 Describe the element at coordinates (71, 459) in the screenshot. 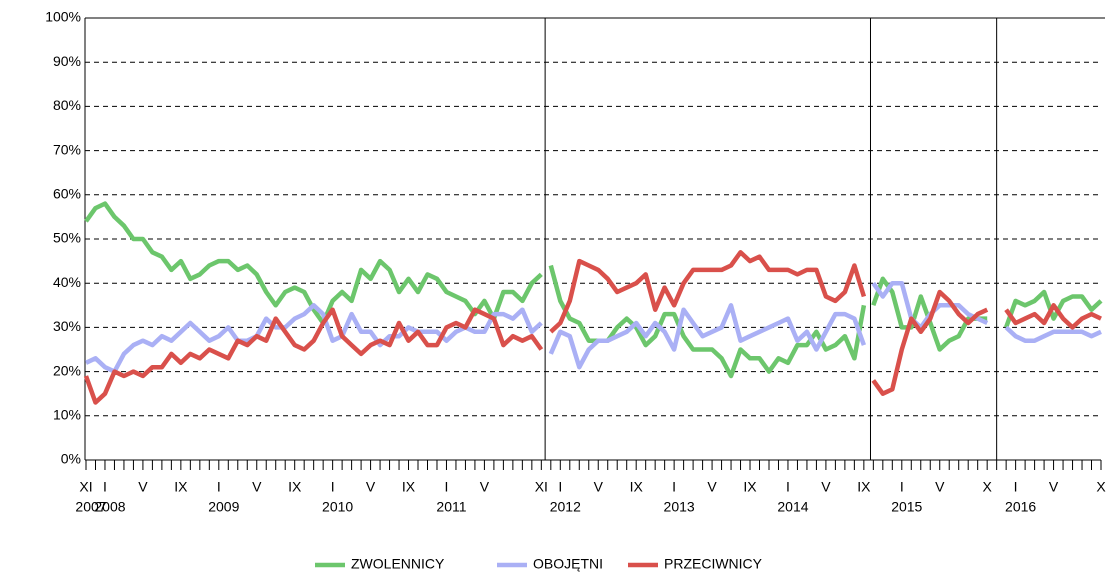

I see `y-tick-label: 0%` at that location.